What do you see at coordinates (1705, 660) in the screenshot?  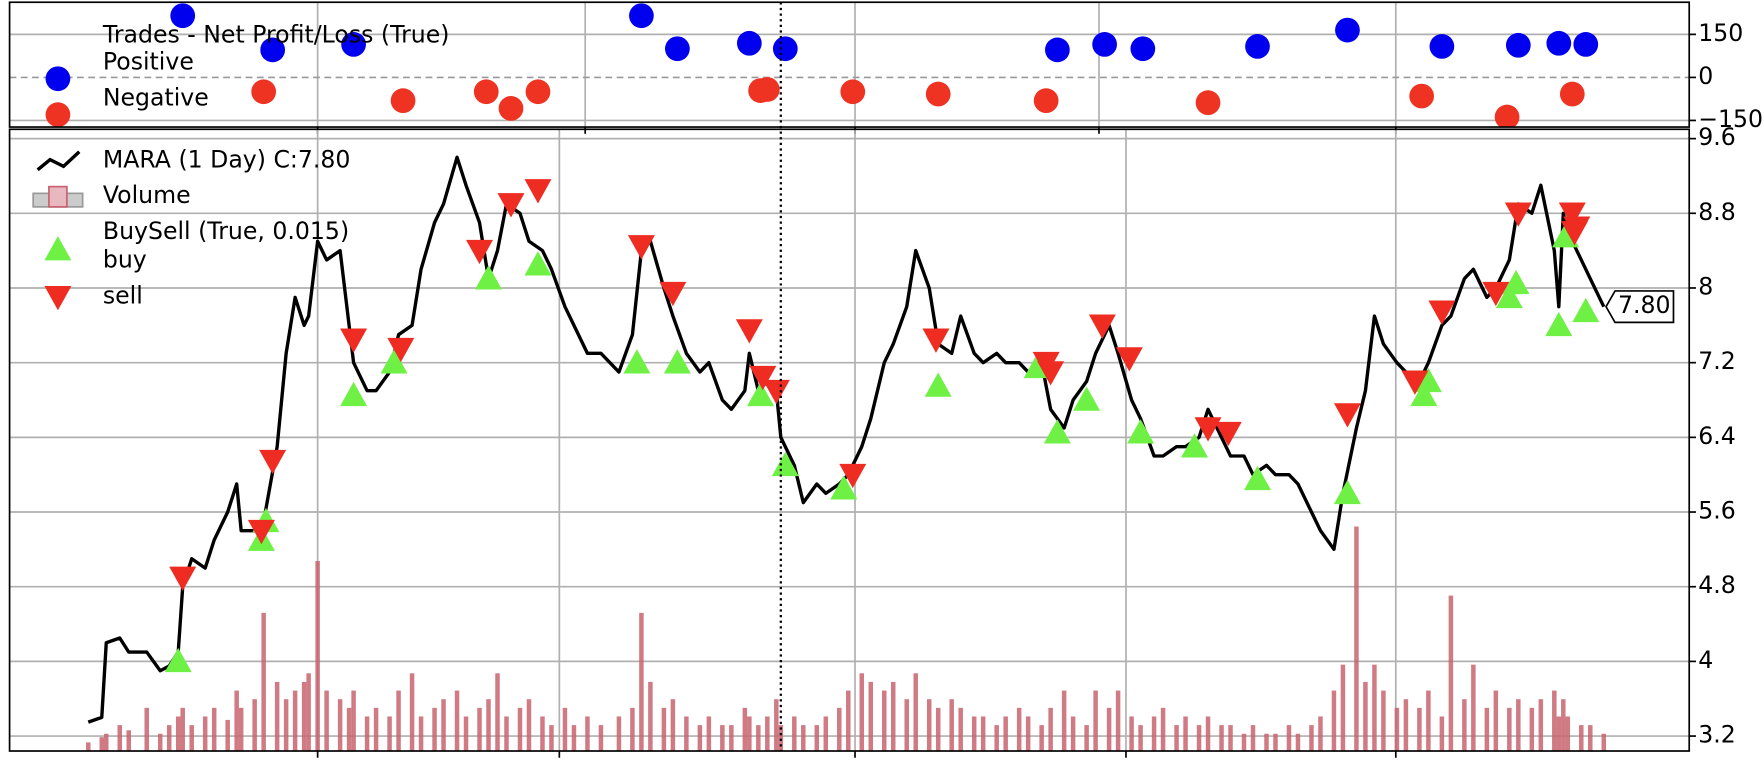 I see `y-tick-label: 4` at bounding box center [1705, 660].